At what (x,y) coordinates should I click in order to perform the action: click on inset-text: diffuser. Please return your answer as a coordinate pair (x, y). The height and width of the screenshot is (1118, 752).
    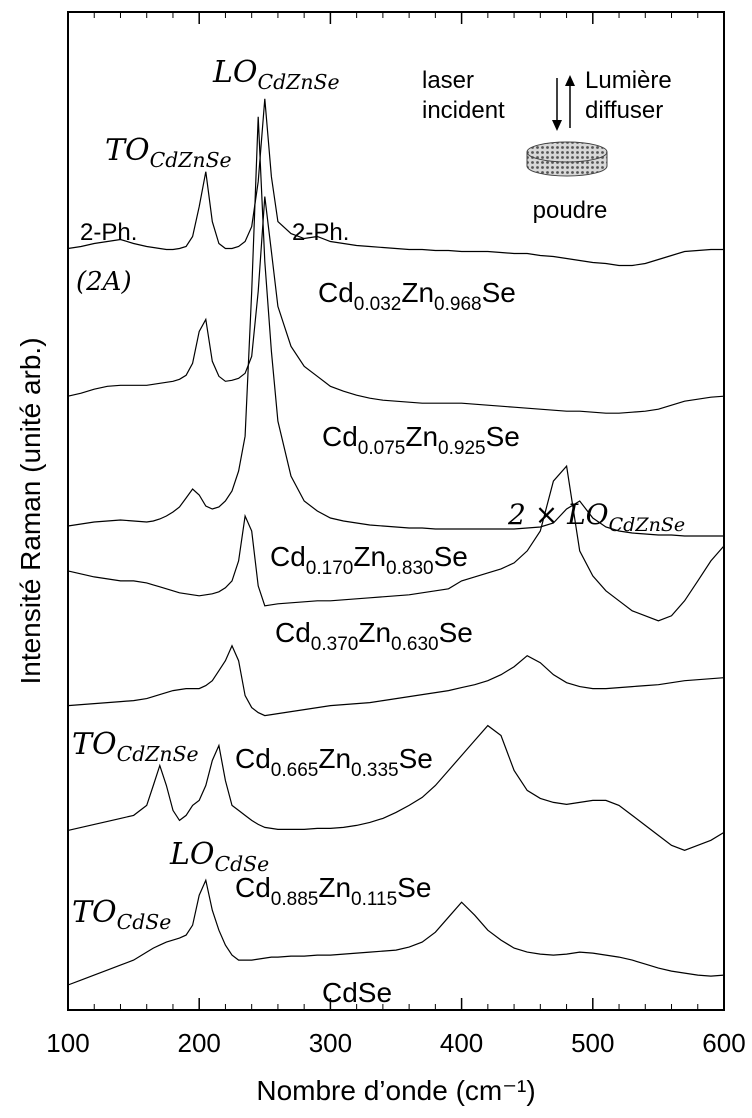
    Looking at the image, I should click on (624, 110).